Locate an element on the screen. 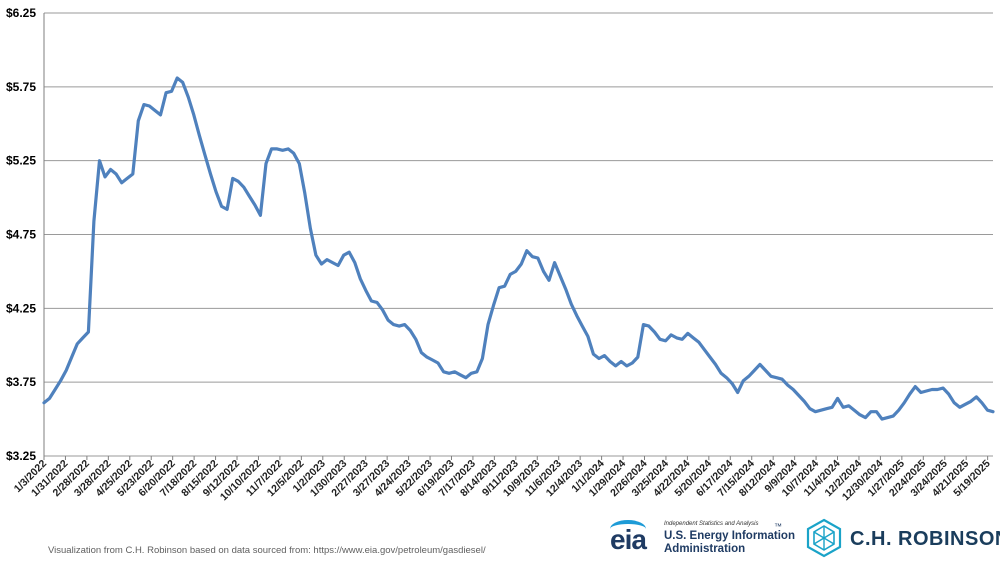 Image resolution: width=1000 pixels, height=561 pixels. y-axis: $3.25 $3.75 $4.25 $4.75 $5.25 $5.75 $6.25 is located at coordinates (25, 234).